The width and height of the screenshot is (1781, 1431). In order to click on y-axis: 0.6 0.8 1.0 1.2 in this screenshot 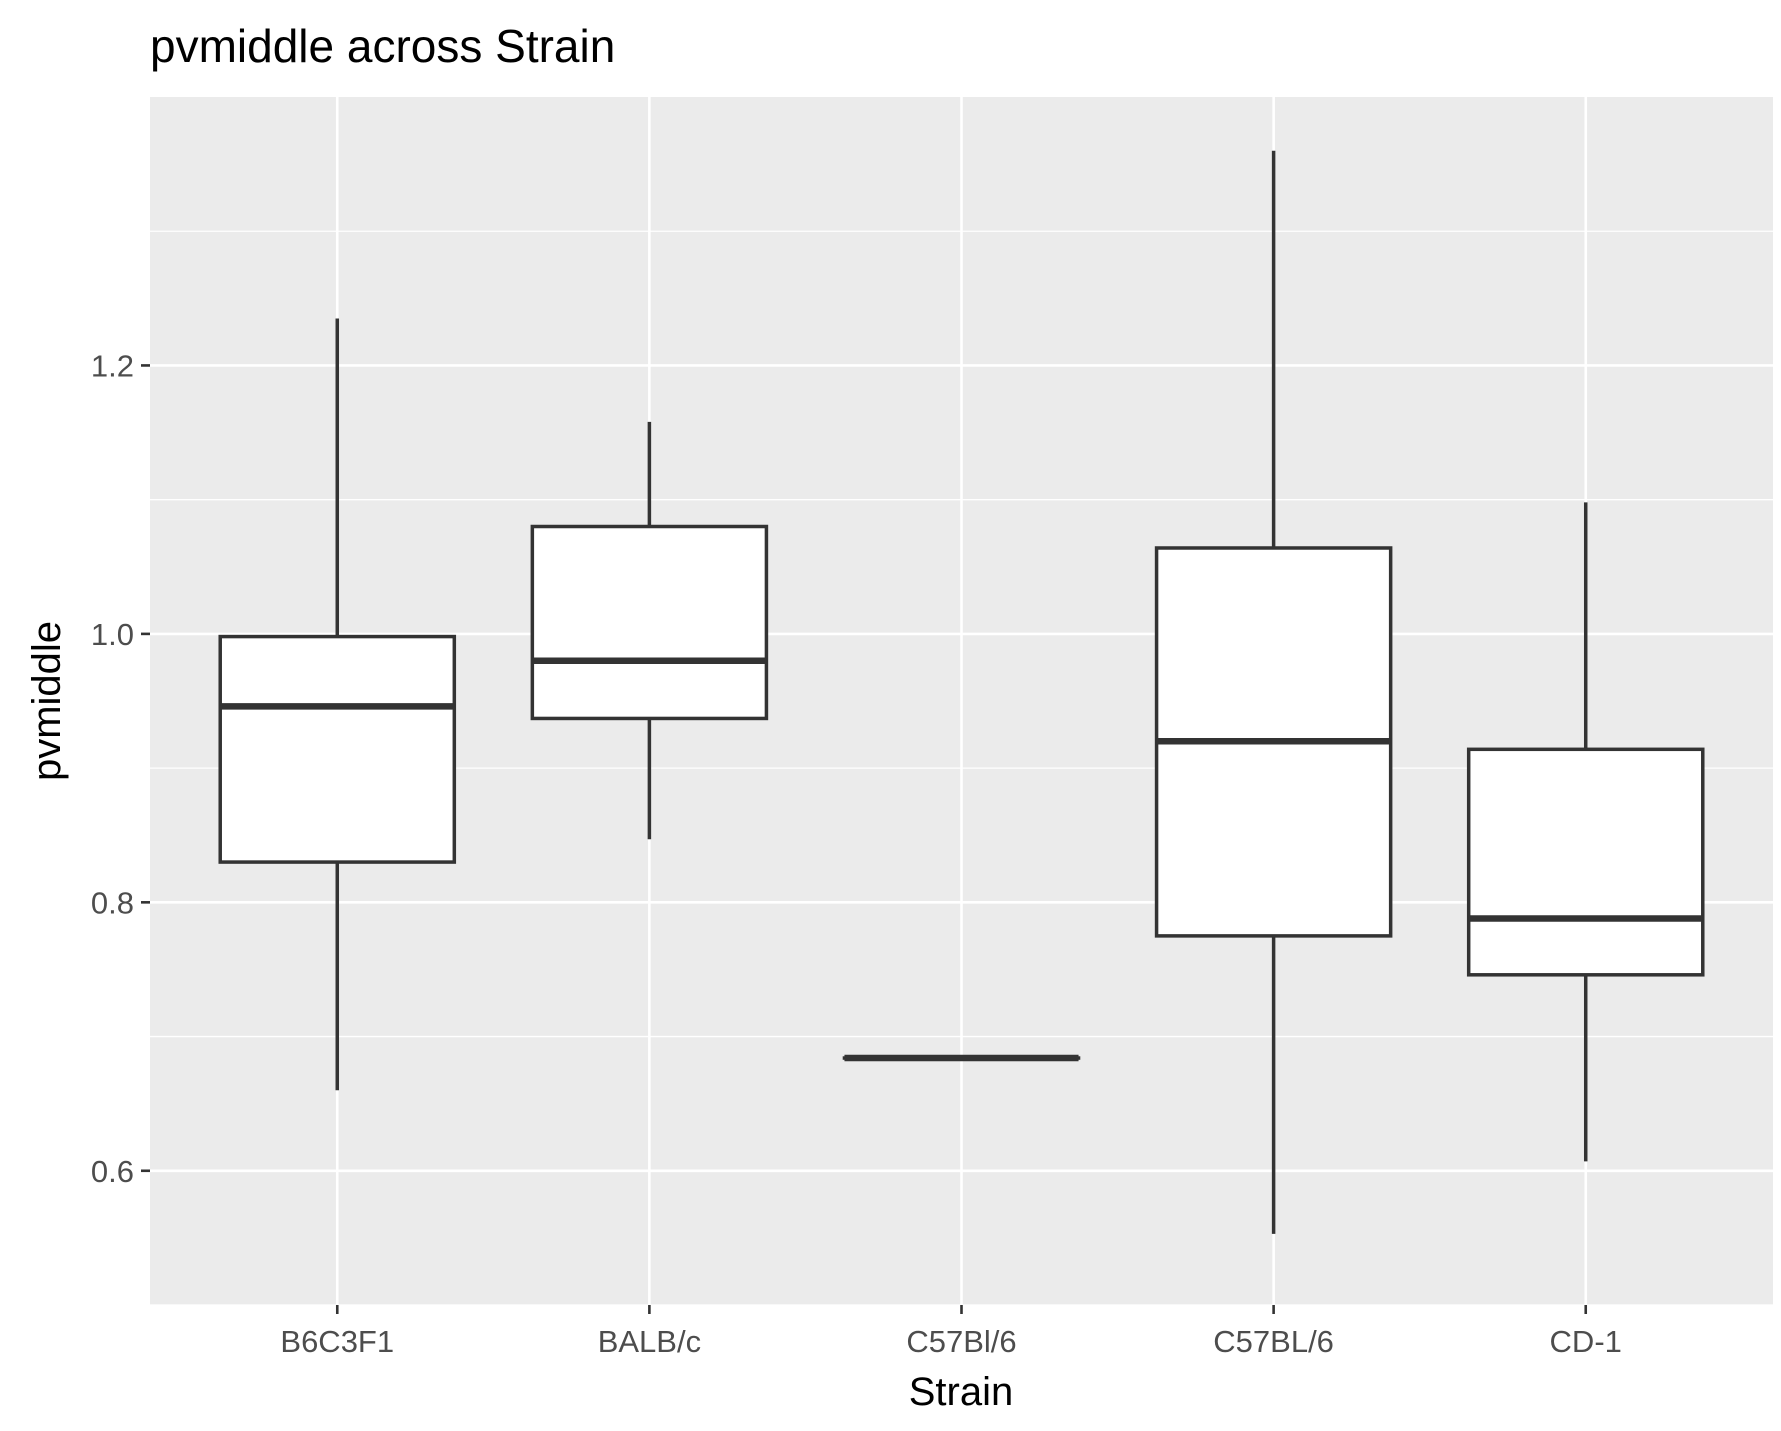, I will do `click(120, 768)`.